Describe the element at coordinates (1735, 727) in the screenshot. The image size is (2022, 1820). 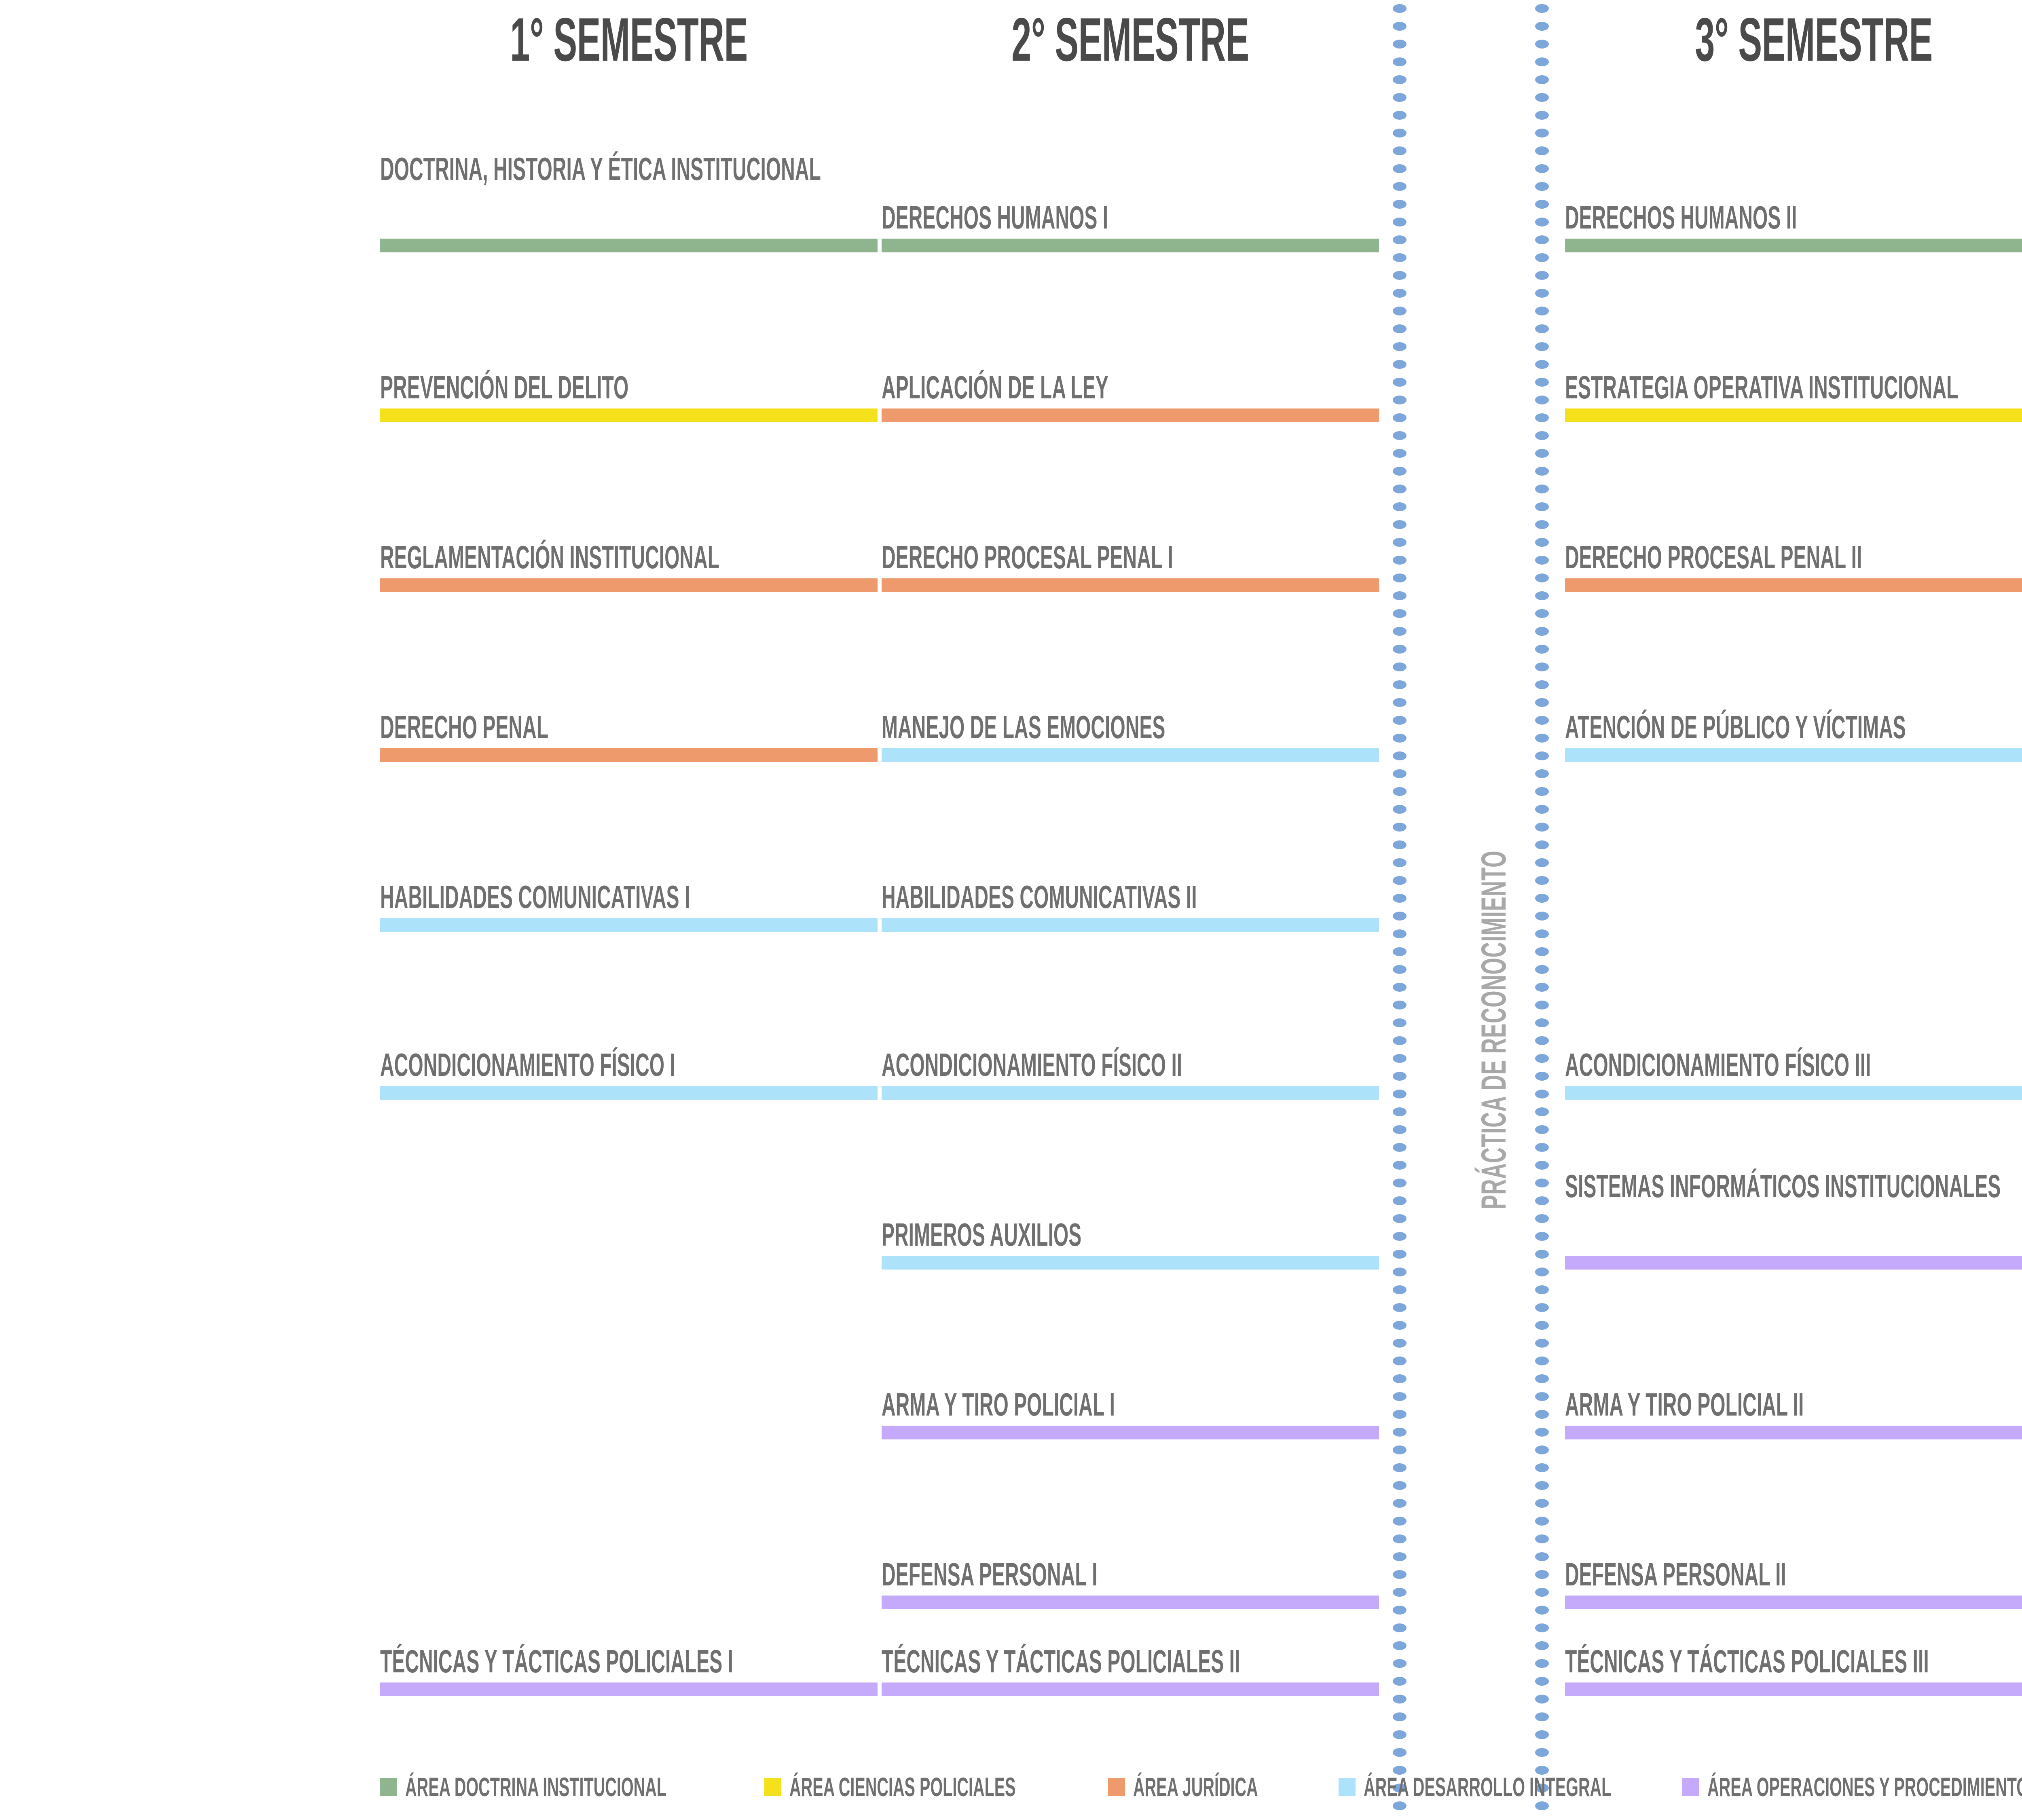
I see `course-label: ATENCIÓN DE PÚBLICO Y VÍCTIMAS` at that location.